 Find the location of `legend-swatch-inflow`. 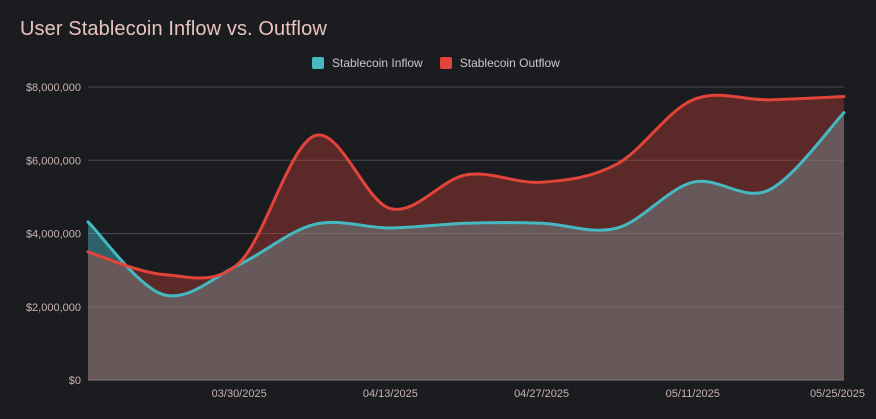

legend-swatch-inflow is located at coordinates (318, 63).